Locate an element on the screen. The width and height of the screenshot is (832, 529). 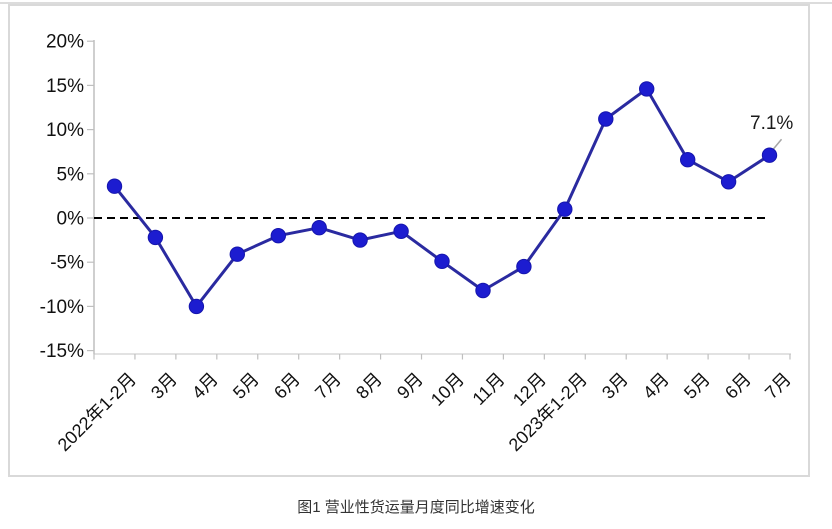
y-axis-tick-label: 10% is located at coordinates (65, 130).